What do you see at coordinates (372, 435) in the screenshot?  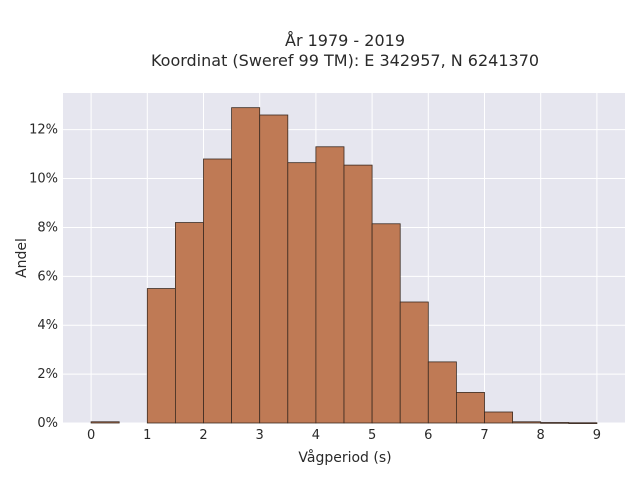 I see `x-tick-label: 5` at bounding box center [372, 435].